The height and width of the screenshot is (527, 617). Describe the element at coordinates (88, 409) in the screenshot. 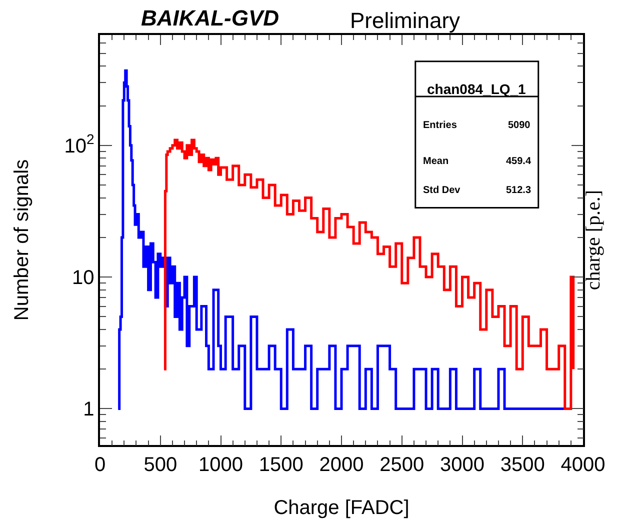

I see `y-tick-label: 1` at that location.